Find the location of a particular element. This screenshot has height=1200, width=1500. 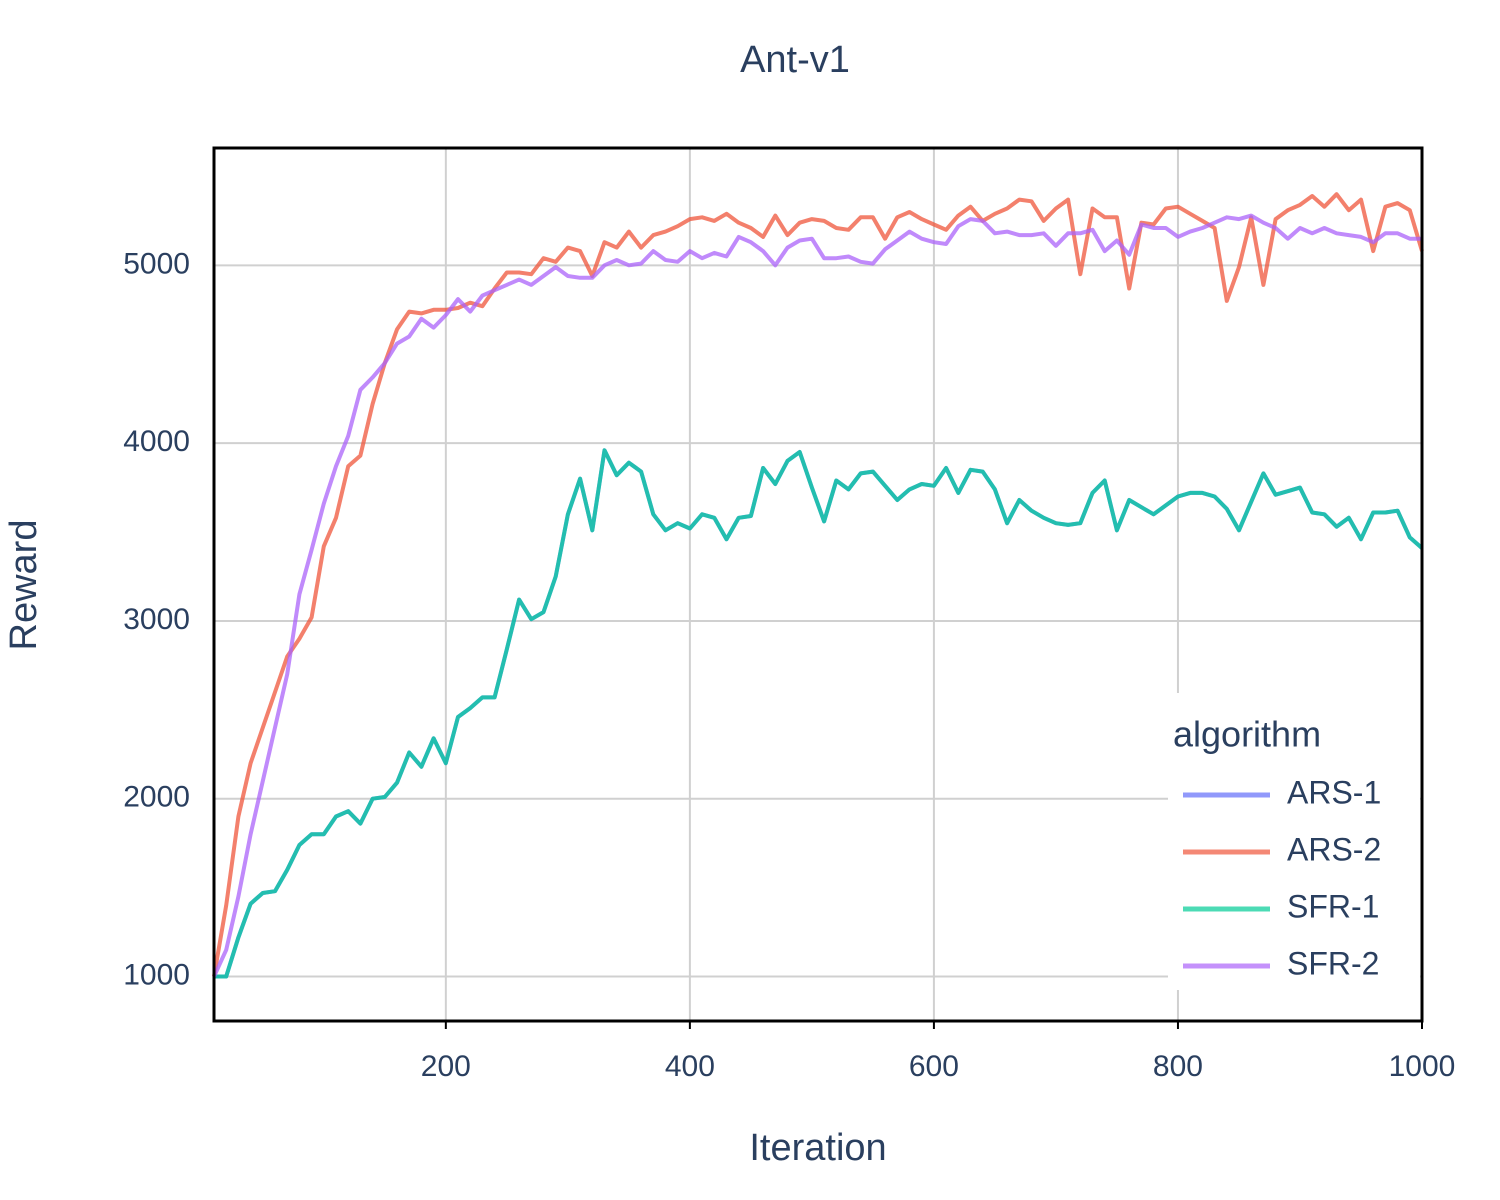

y-axis-title: Reward is located at coordinates (24, 585).